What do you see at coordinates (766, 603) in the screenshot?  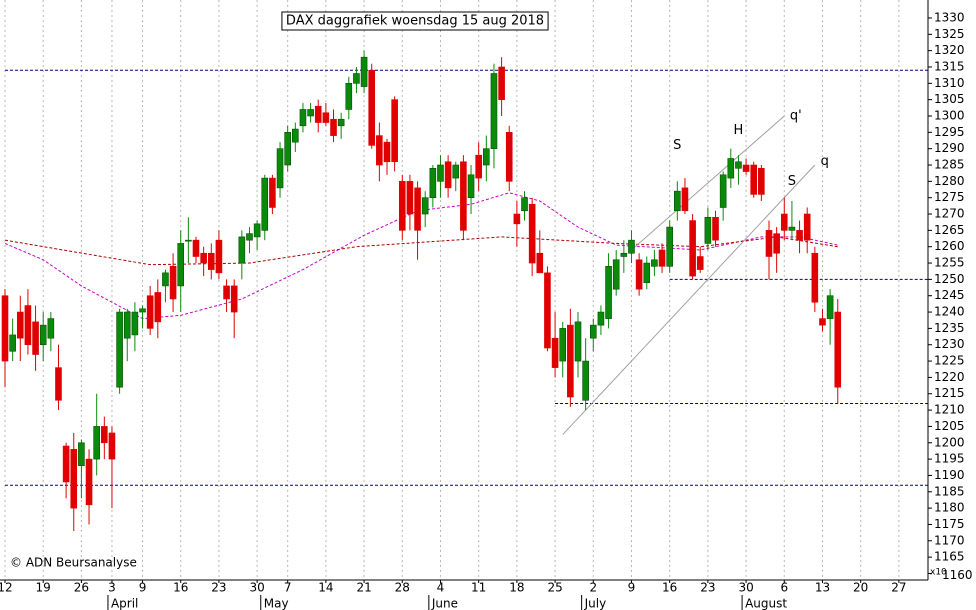 I see `month-label: August` at bounding box center [766, 603].